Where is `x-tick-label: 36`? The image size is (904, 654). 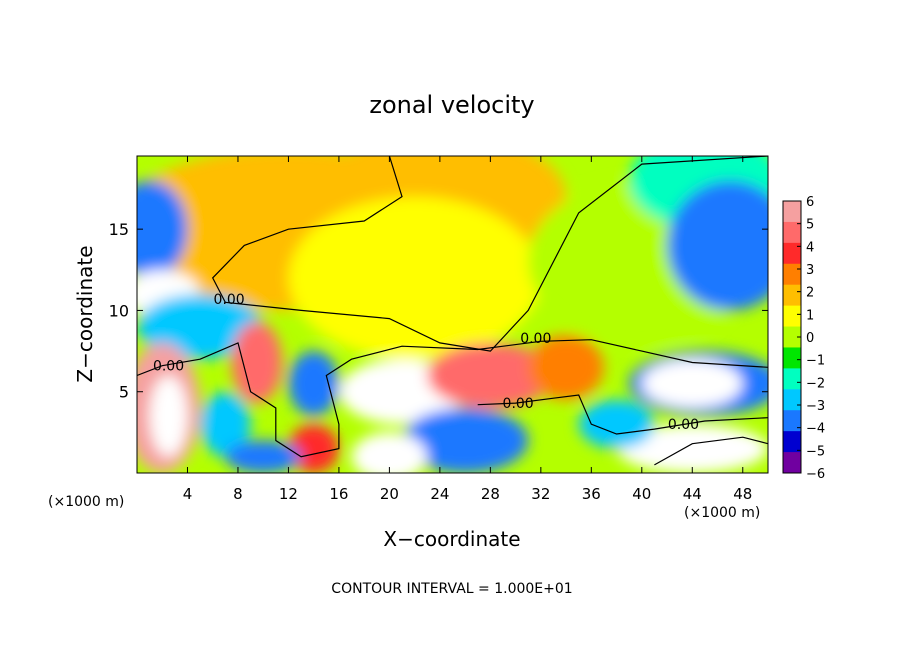 x-tick-label: 36 is located at coordinates (591, 494).